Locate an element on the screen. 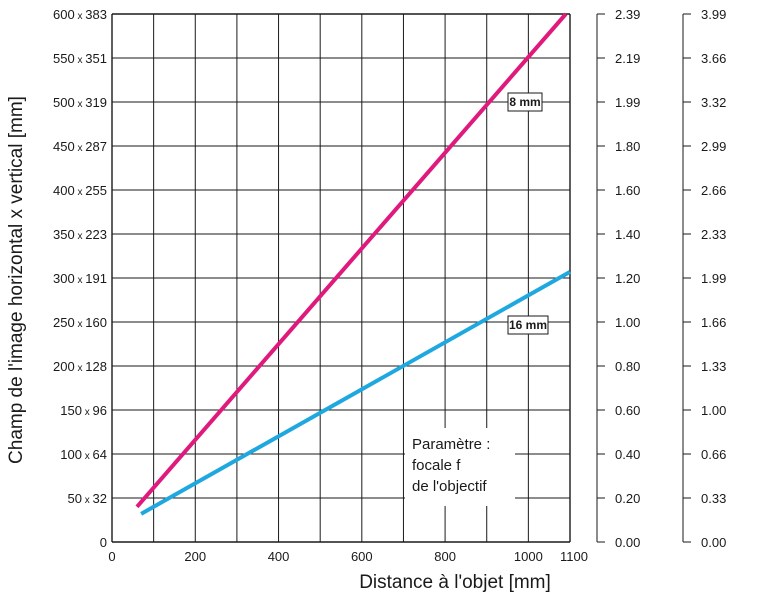 This screenshot has width=771, height=600. y-tick-label: 350 x 223 is located at coordinates (80, 234).